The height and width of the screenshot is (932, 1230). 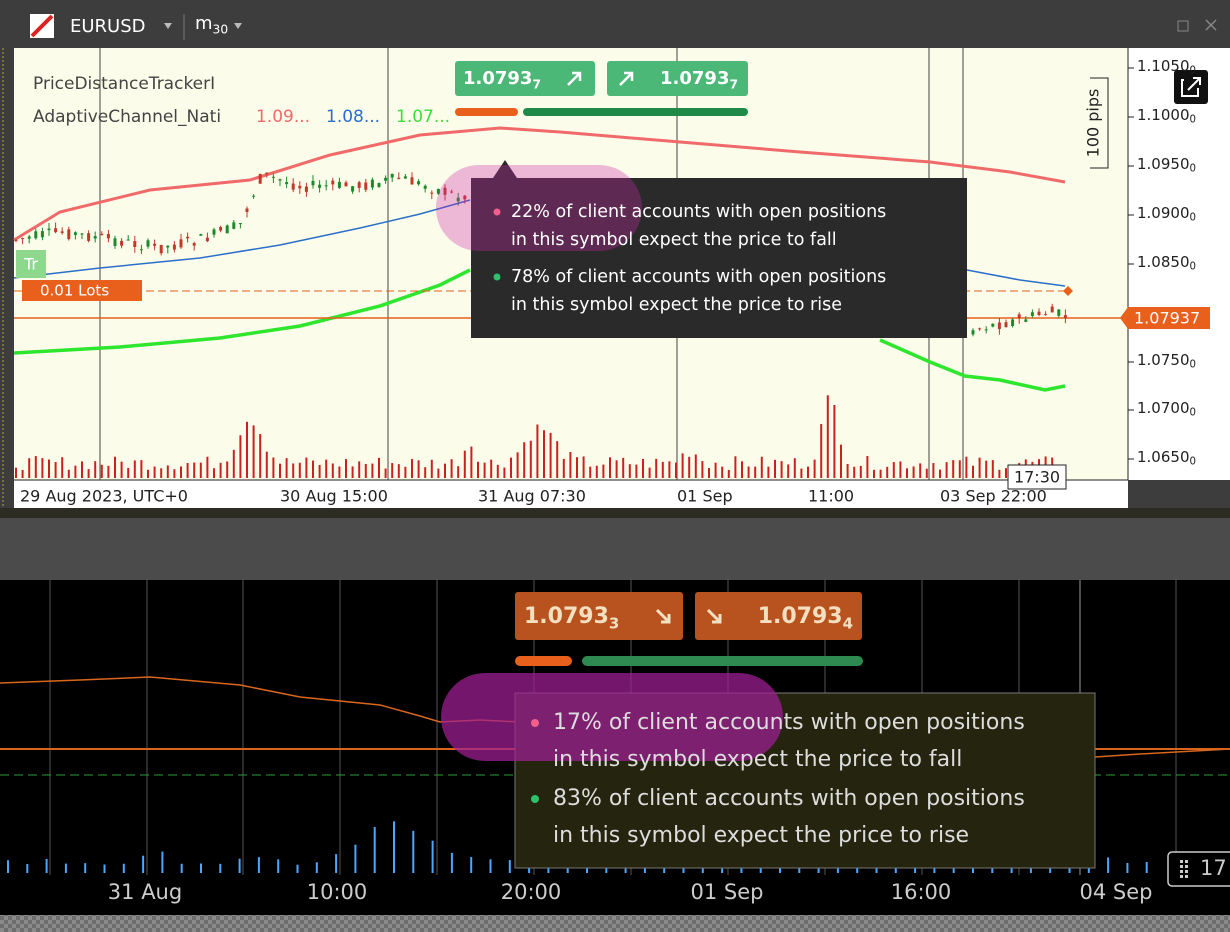 I want to click on expand-icon, so click(x=1191, y=87).